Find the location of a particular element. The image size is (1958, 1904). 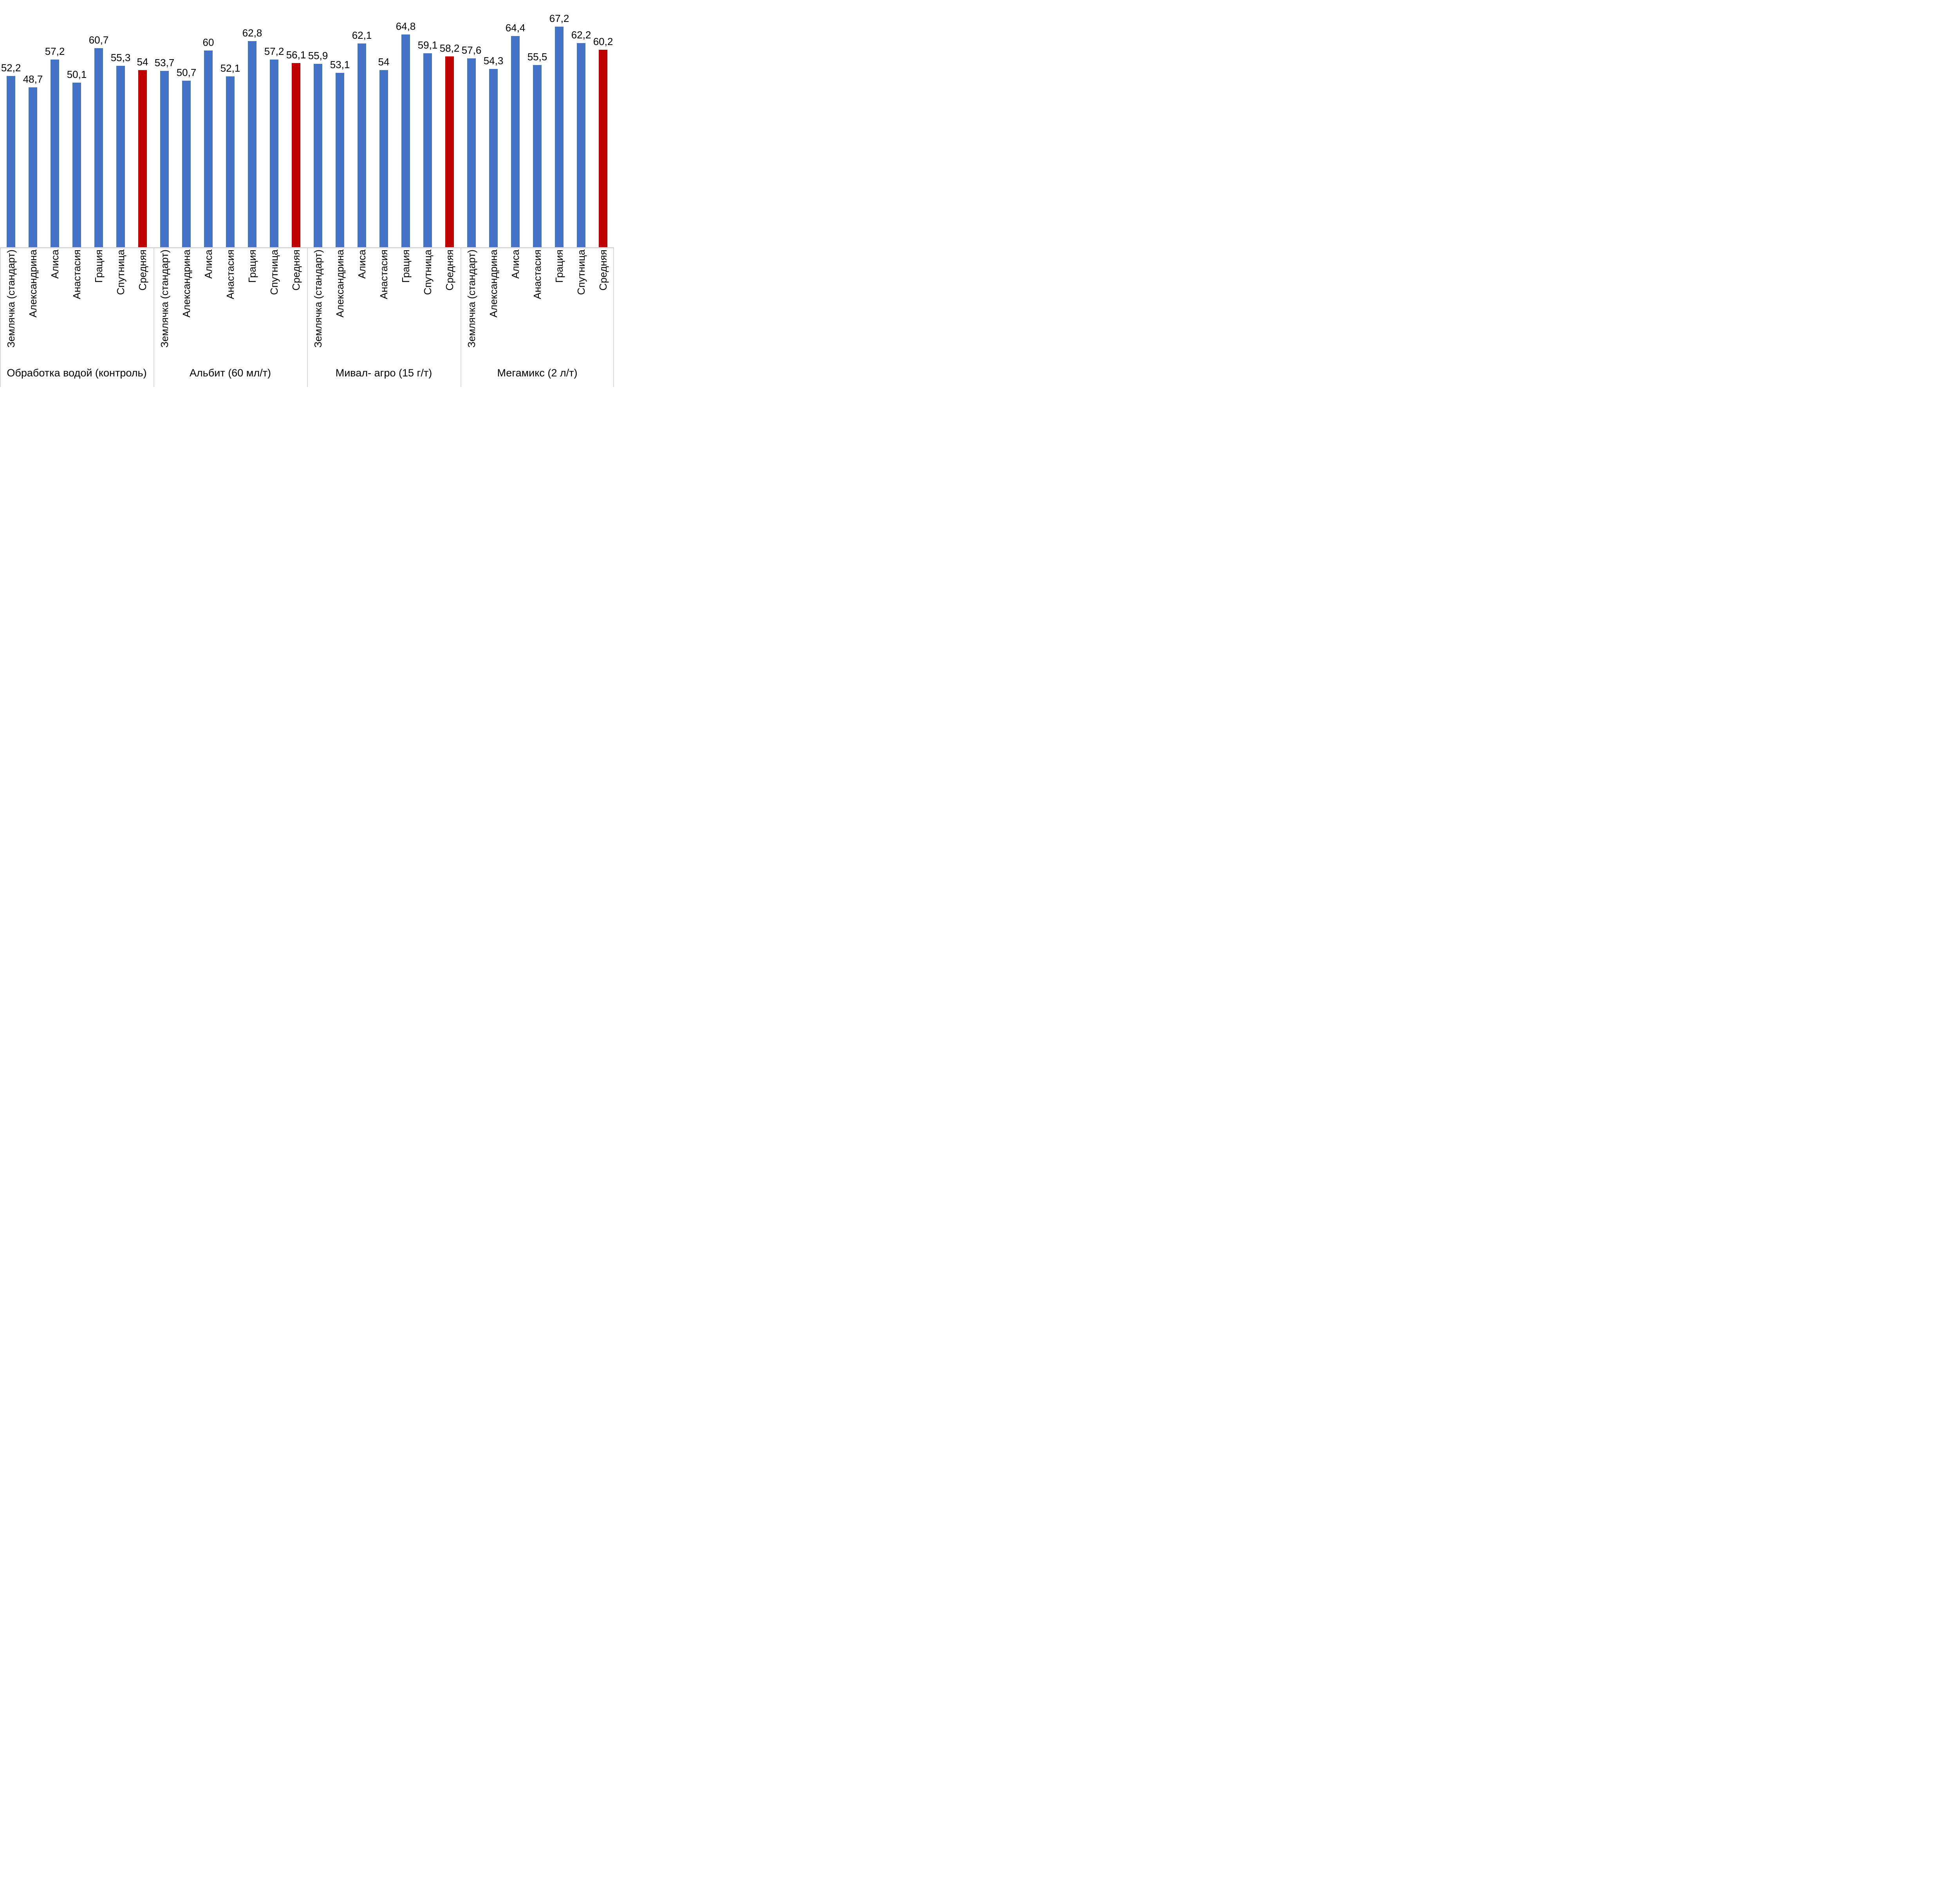

bar-slot: 67,2 is located at coordinates (559, 130).